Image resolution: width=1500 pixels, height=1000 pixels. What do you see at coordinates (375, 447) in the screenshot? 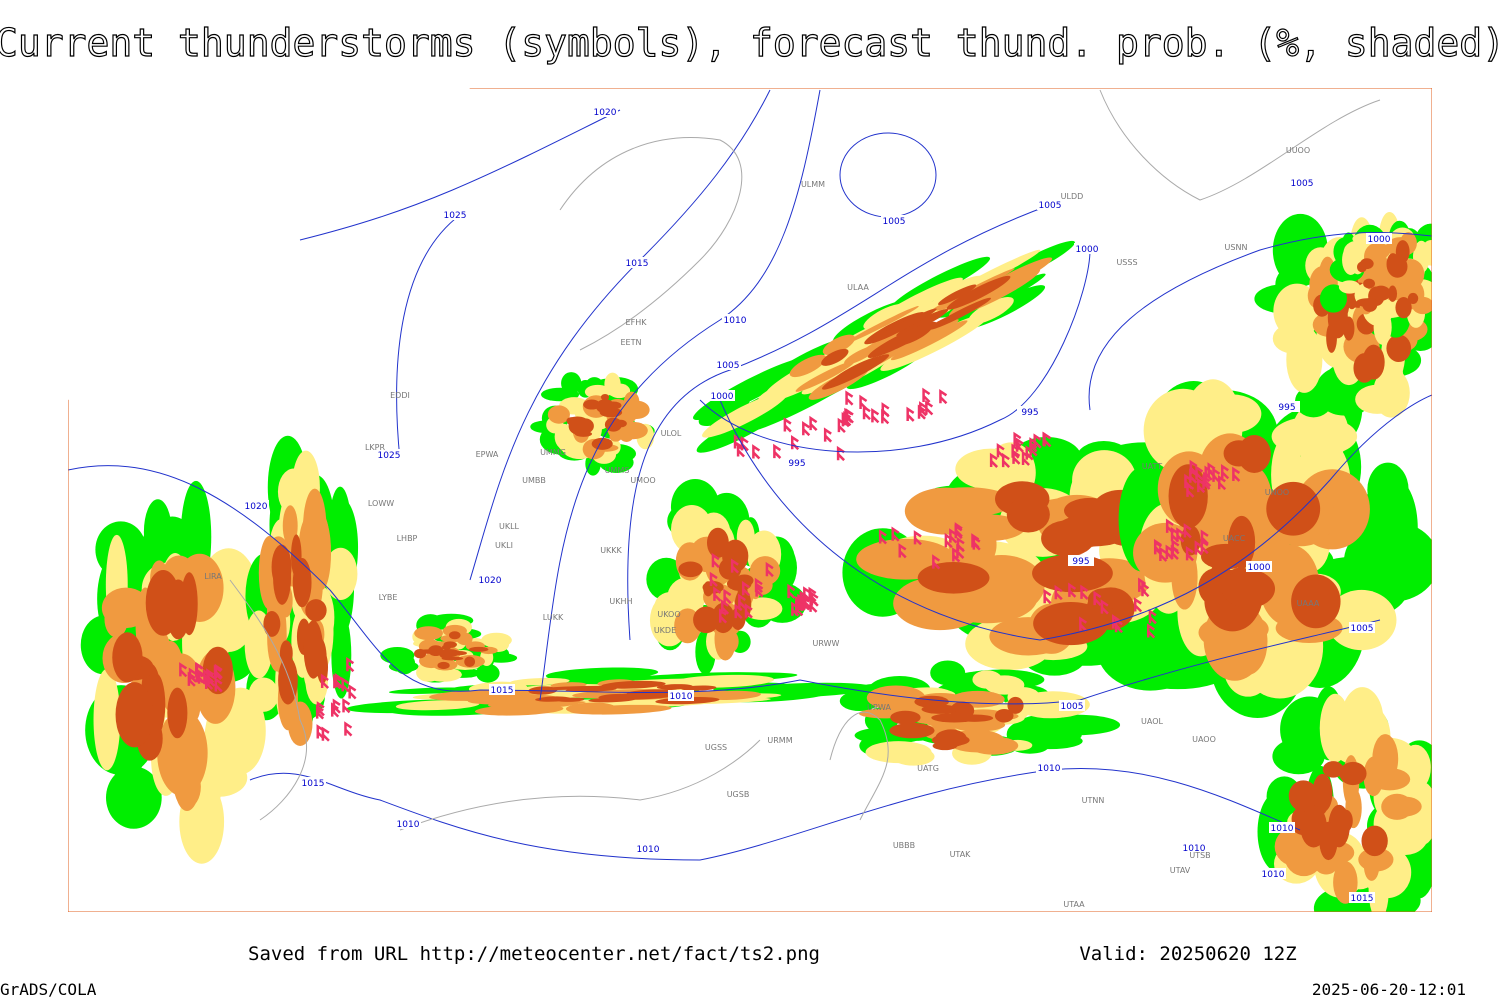
I see `station-code: LKPR` at bounding box center [375, 447].